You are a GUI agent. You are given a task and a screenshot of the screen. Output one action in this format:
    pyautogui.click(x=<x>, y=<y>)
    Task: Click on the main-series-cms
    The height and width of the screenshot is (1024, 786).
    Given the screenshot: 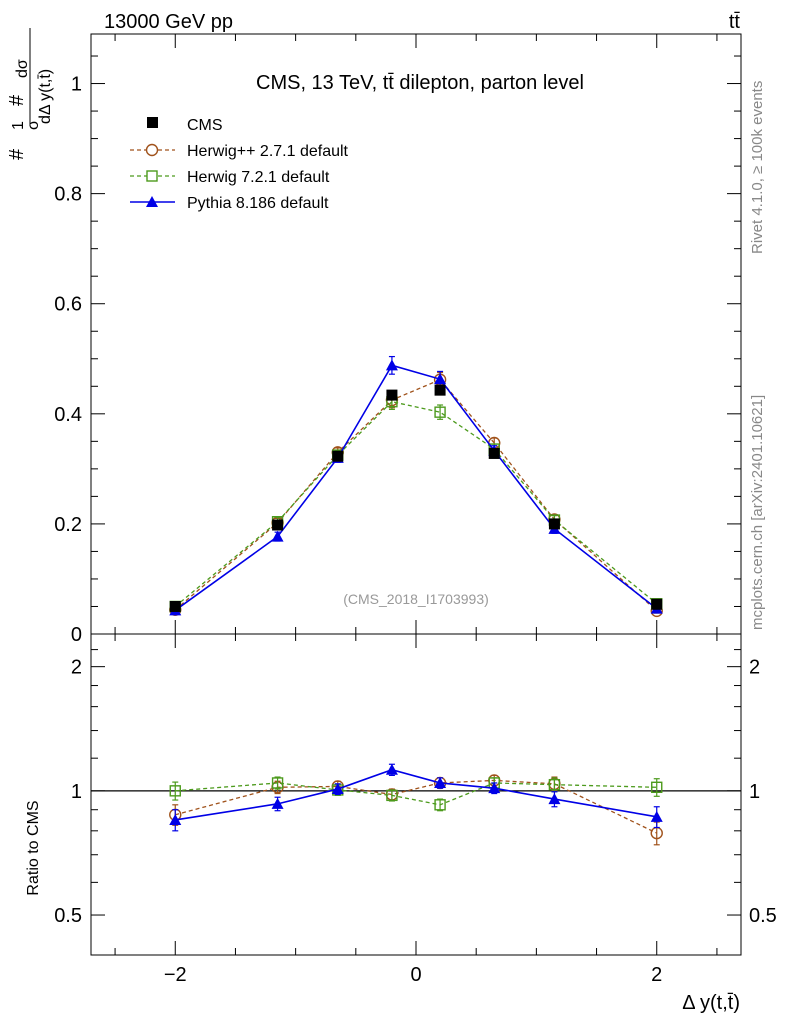 What is the action you would take?
    pyautogui.click(x=416, y=498)
    